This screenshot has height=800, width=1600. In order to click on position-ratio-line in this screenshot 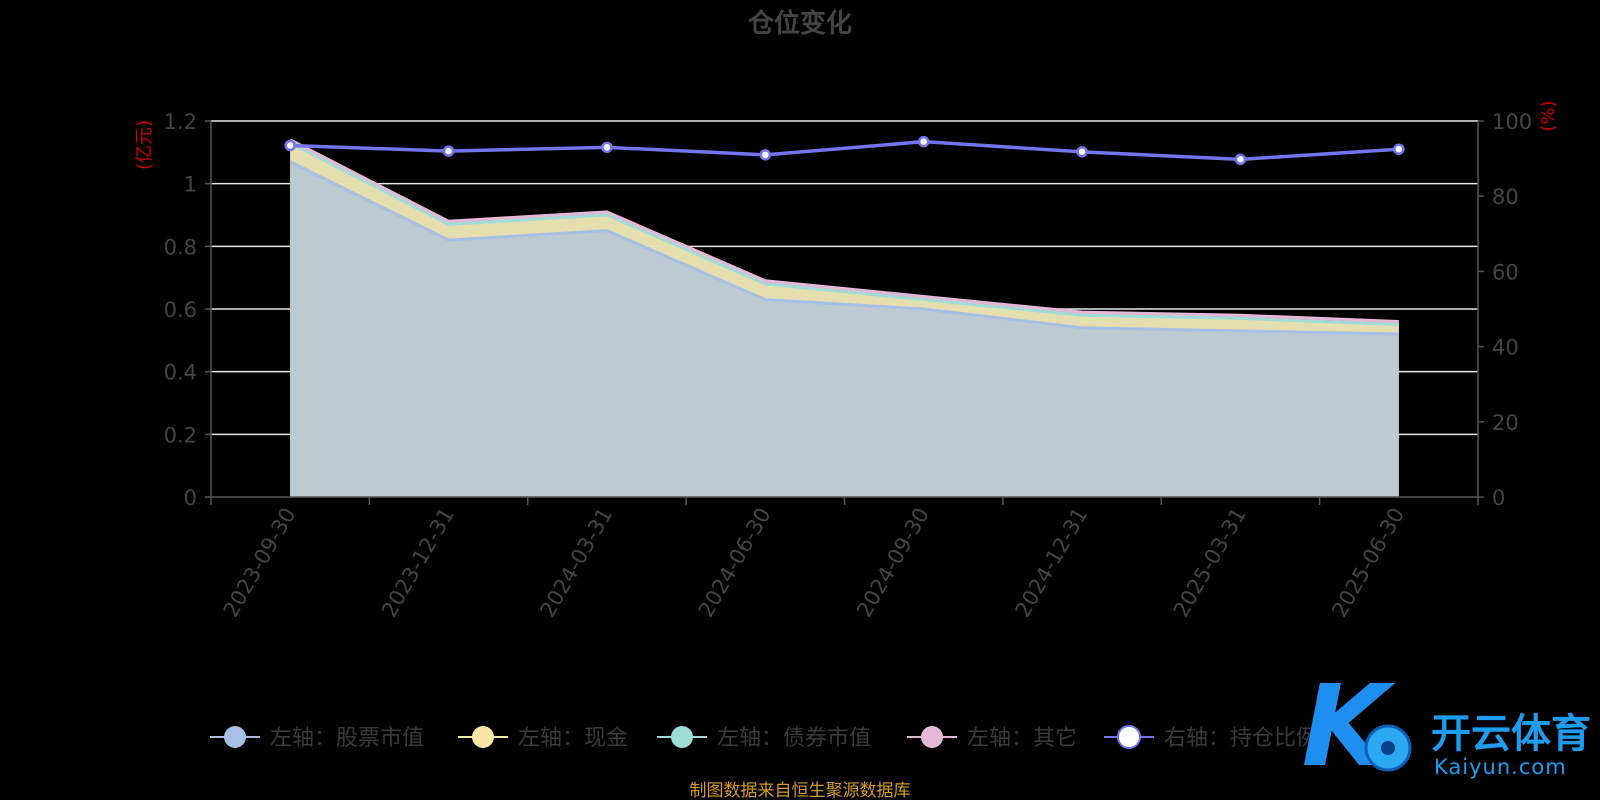, I will do `click(844, 150)`.